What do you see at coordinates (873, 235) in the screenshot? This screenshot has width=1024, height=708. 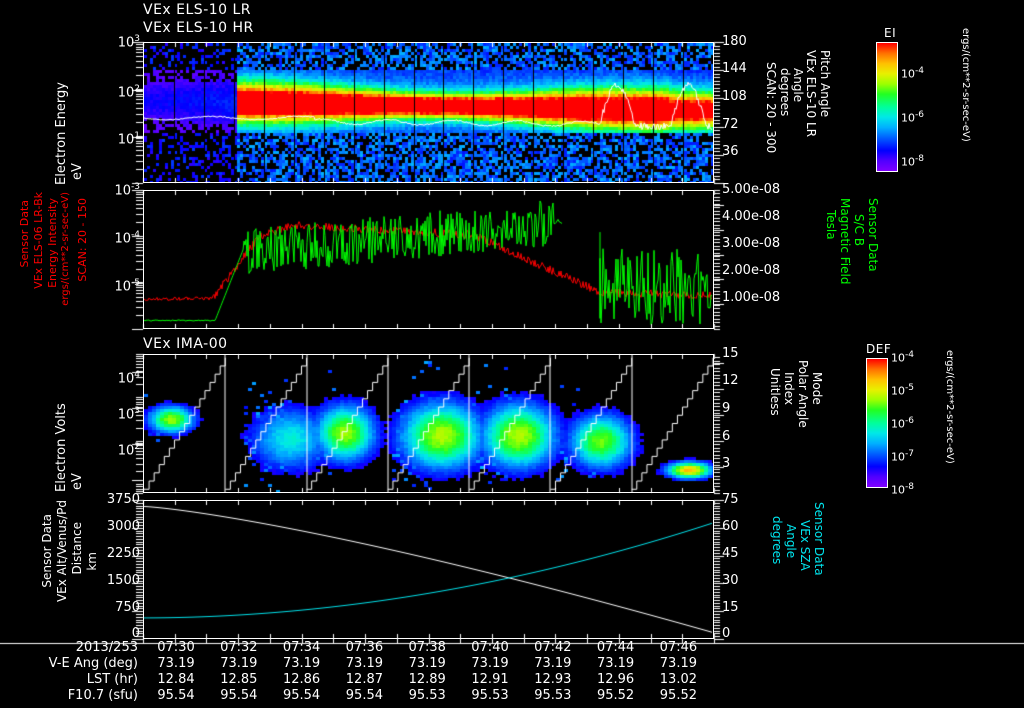 I see `p2-rlabel-0: Sensor Data` at bounding box center [873, 235].